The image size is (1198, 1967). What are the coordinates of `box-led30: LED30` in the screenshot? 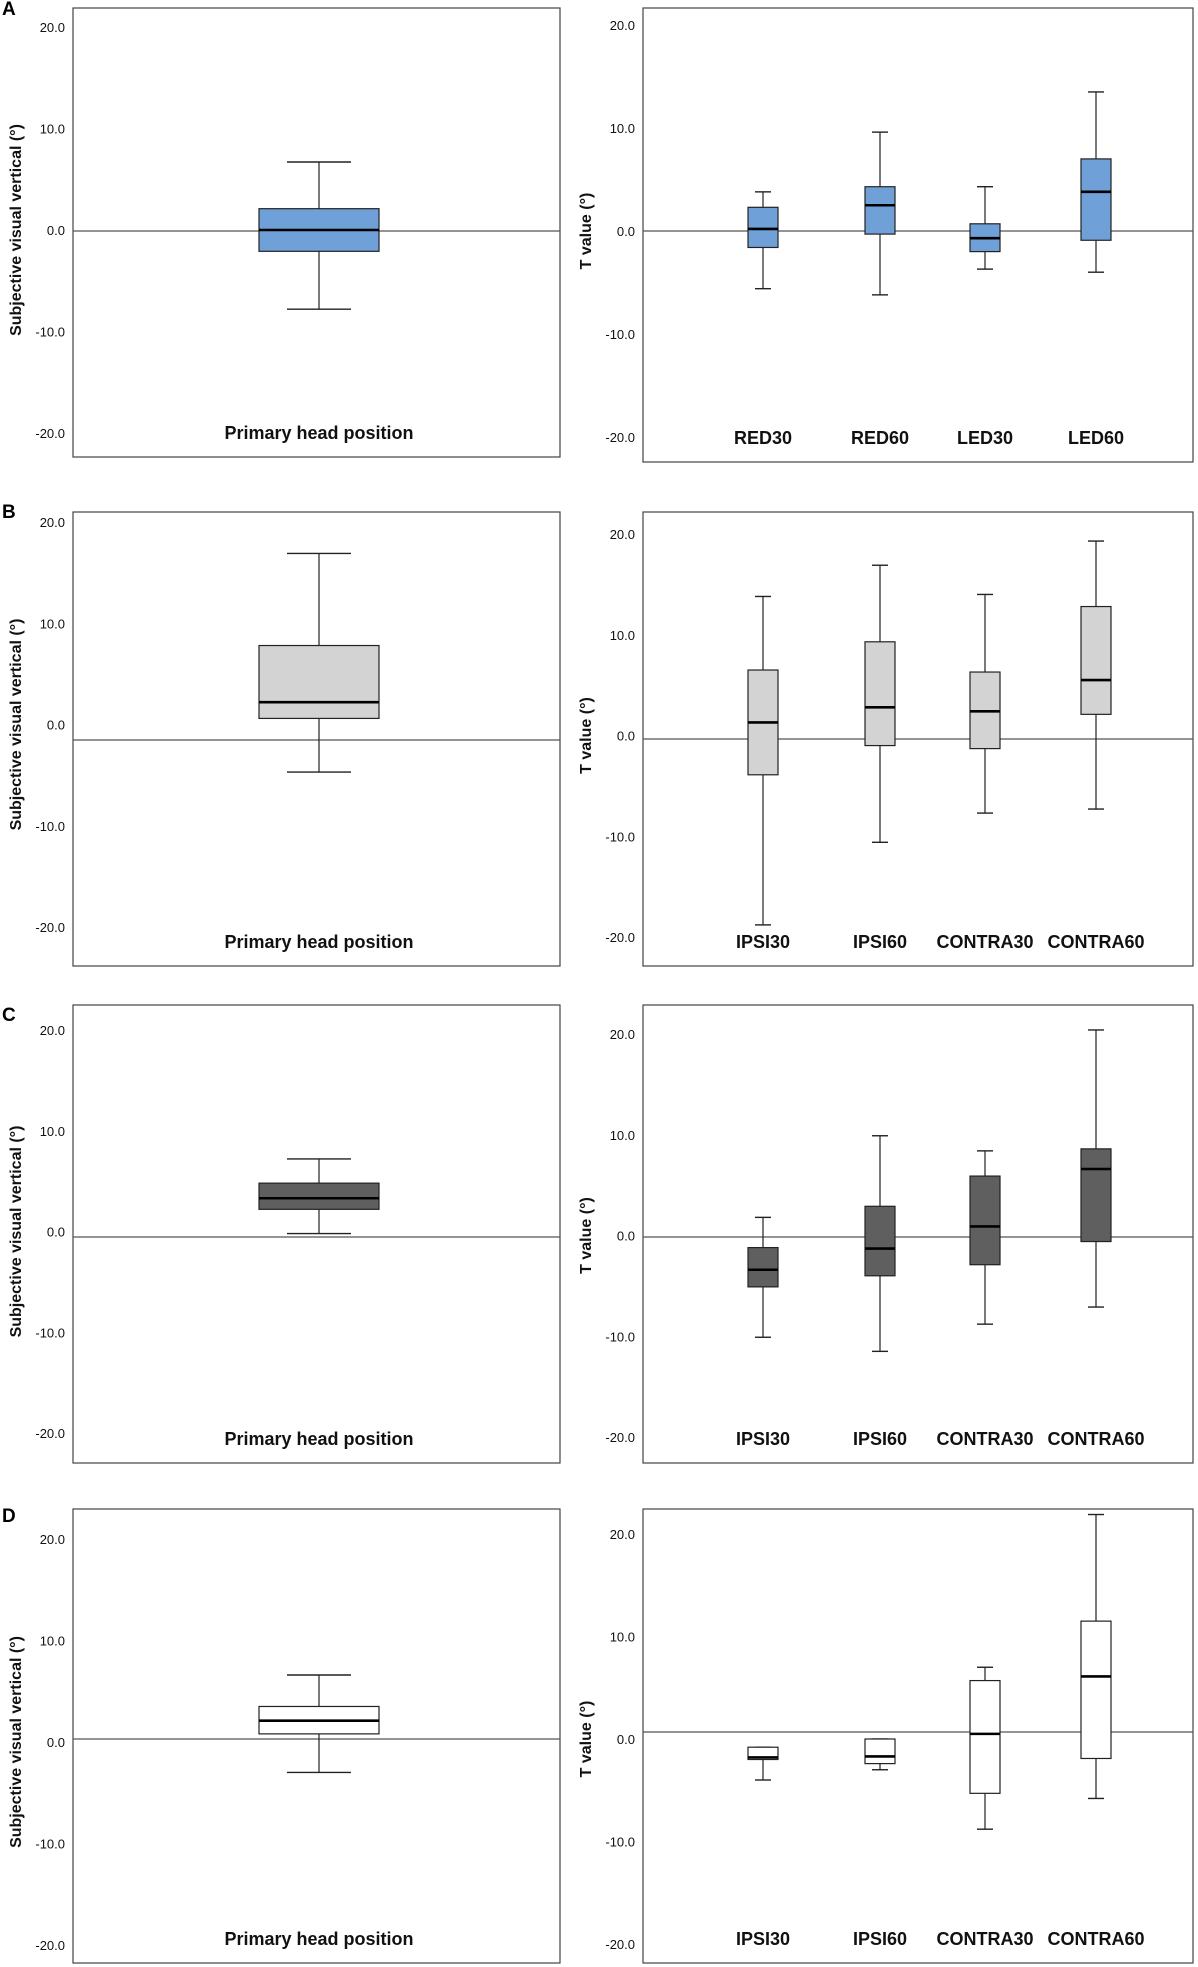 It's located at (985, 317).